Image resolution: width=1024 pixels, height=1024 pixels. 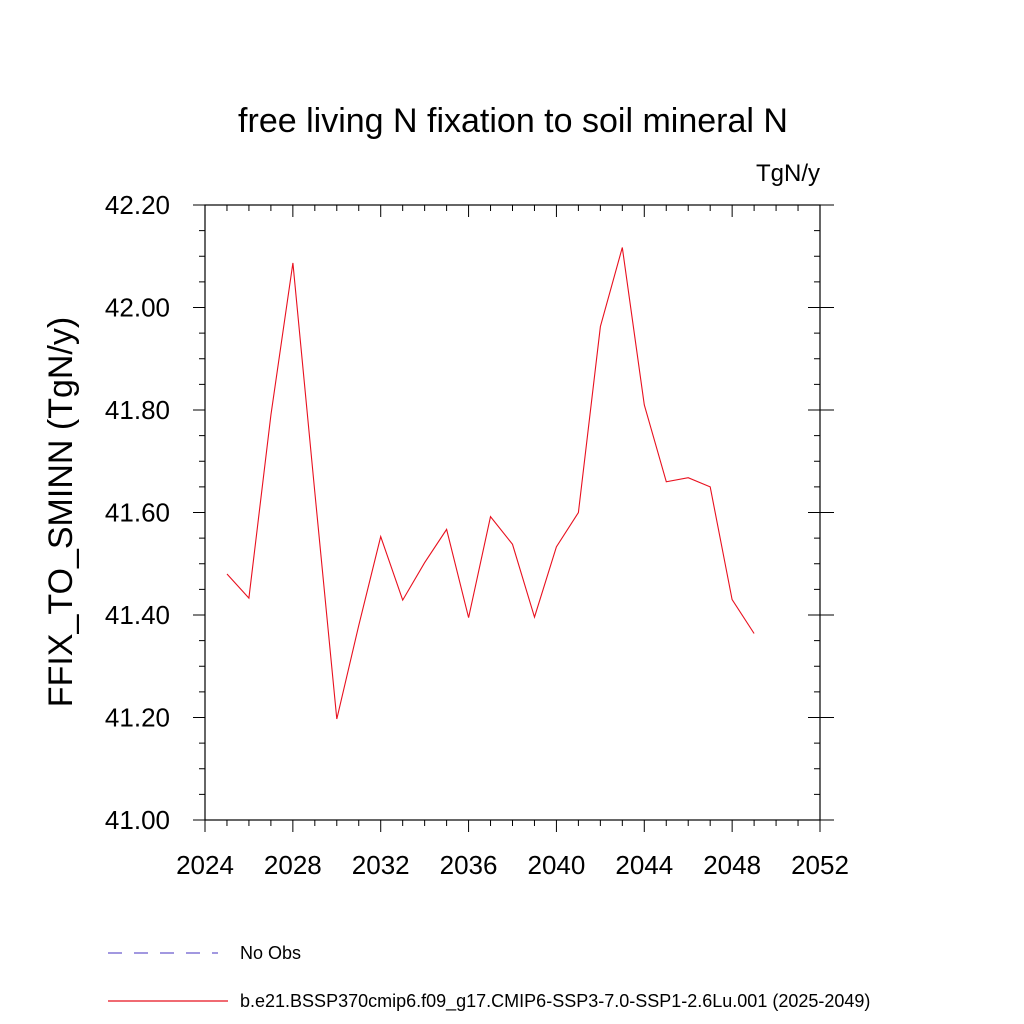 I want to click on y-tick-label: 41.00, so click(x=137, y=820).